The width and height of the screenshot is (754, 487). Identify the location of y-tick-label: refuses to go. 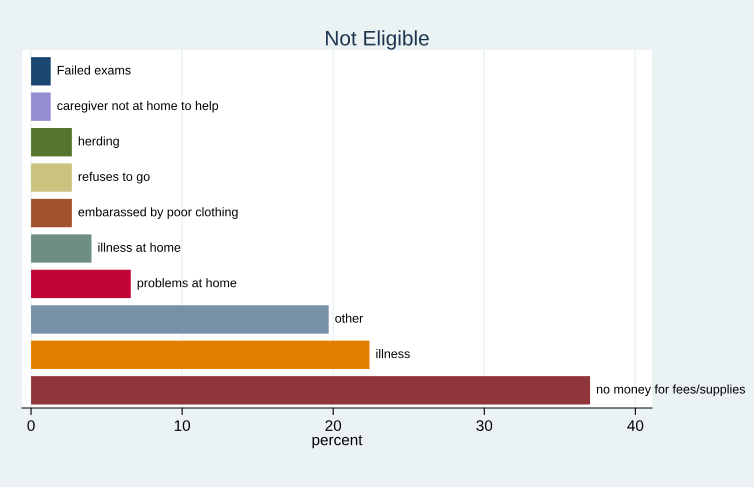
(114, 178).